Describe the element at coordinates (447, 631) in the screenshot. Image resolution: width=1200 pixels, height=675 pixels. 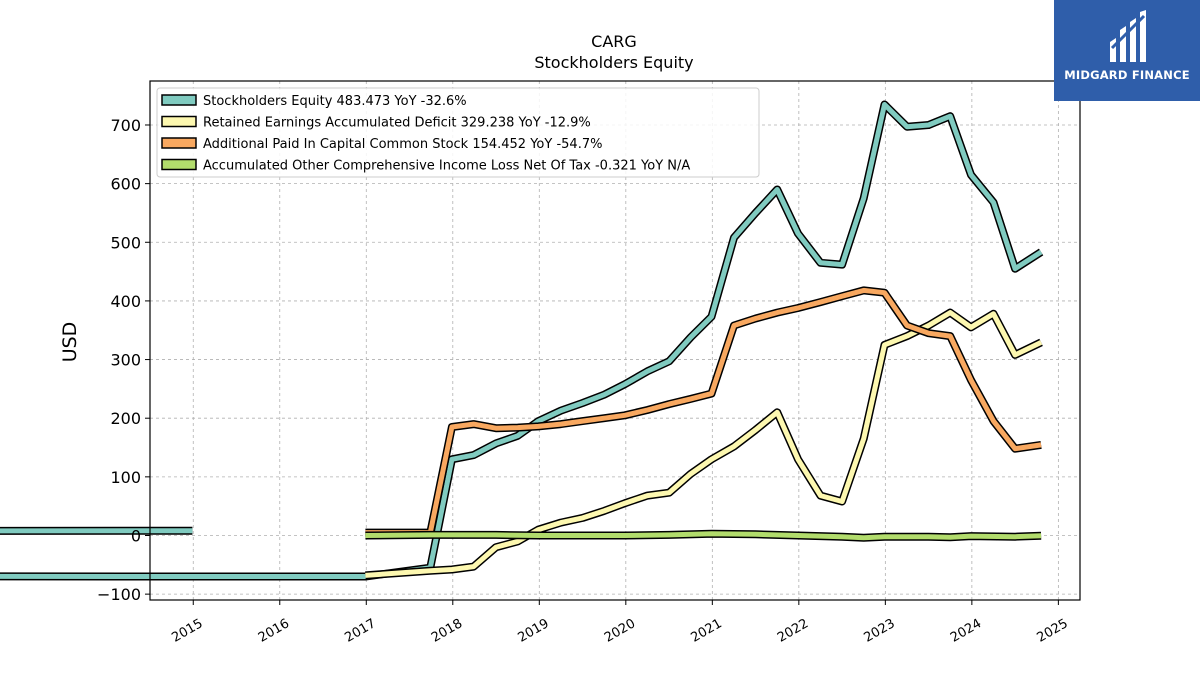
I see `x-tick-label: 2018` at that location.